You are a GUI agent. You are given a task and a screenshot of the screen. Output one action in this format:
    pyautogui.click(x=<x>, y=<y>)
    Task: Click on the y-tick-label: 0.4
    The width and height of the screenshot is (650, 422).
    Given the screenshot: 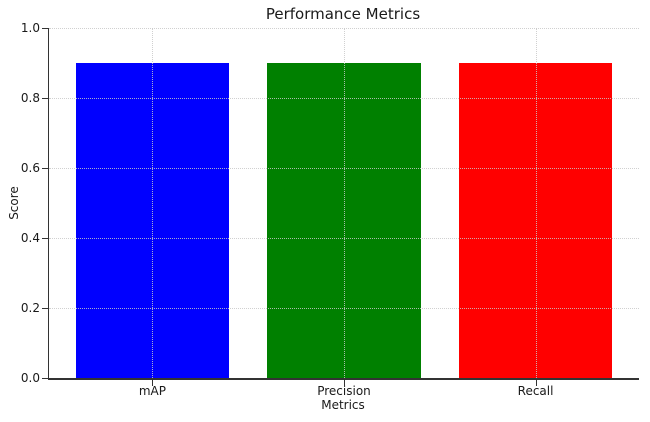 What is the action you would take?
    pyautogui.click(x=30, y=238)
    